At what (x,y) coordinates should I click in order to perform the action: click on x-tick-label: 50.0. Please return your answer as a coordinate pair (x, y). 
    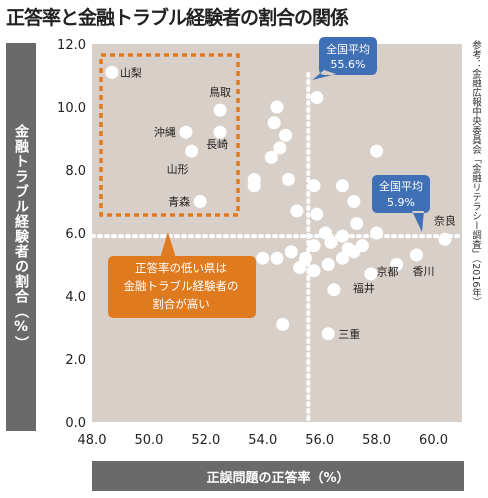
    Looking at the image, I should click on (148, 440).